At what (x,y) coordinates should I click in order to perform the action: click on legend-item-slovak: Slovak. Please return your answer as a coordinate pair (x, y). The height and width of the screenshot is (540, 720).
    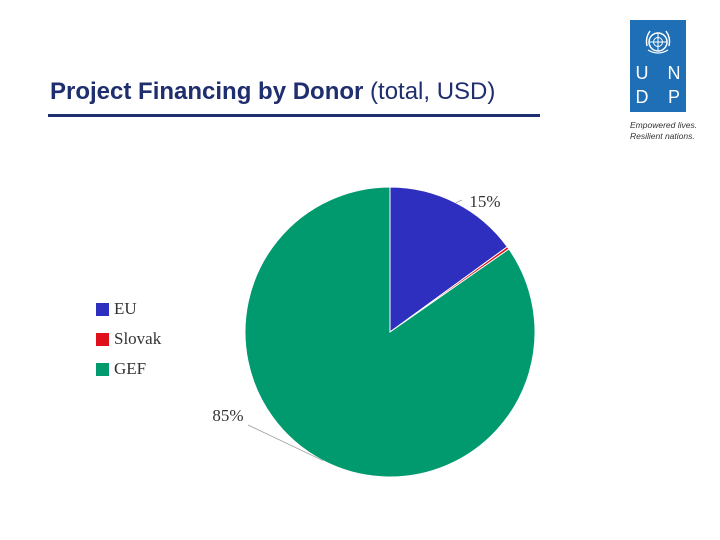
    Looking at the image, I should click on (128, 339).